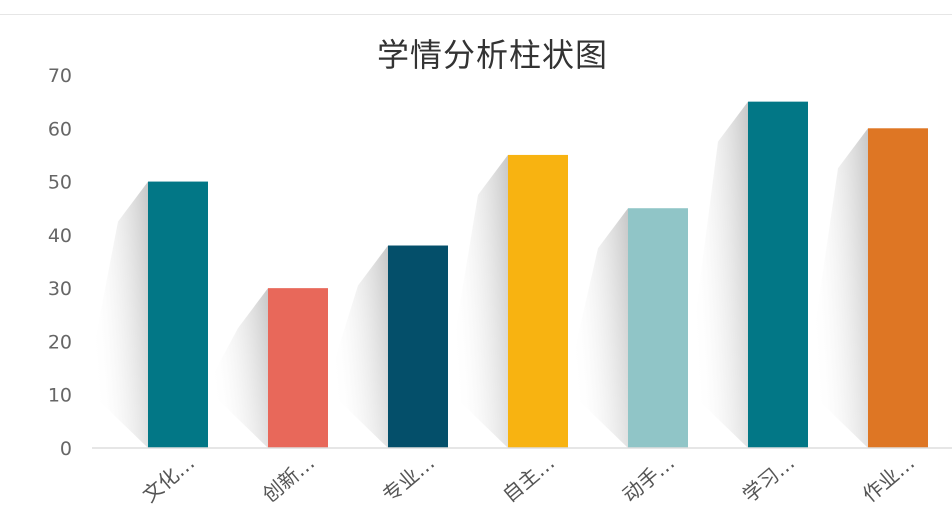  Describe the element at coordinates (60, 236) in the screenshot. I see `y-tick-label: 40` at that location.